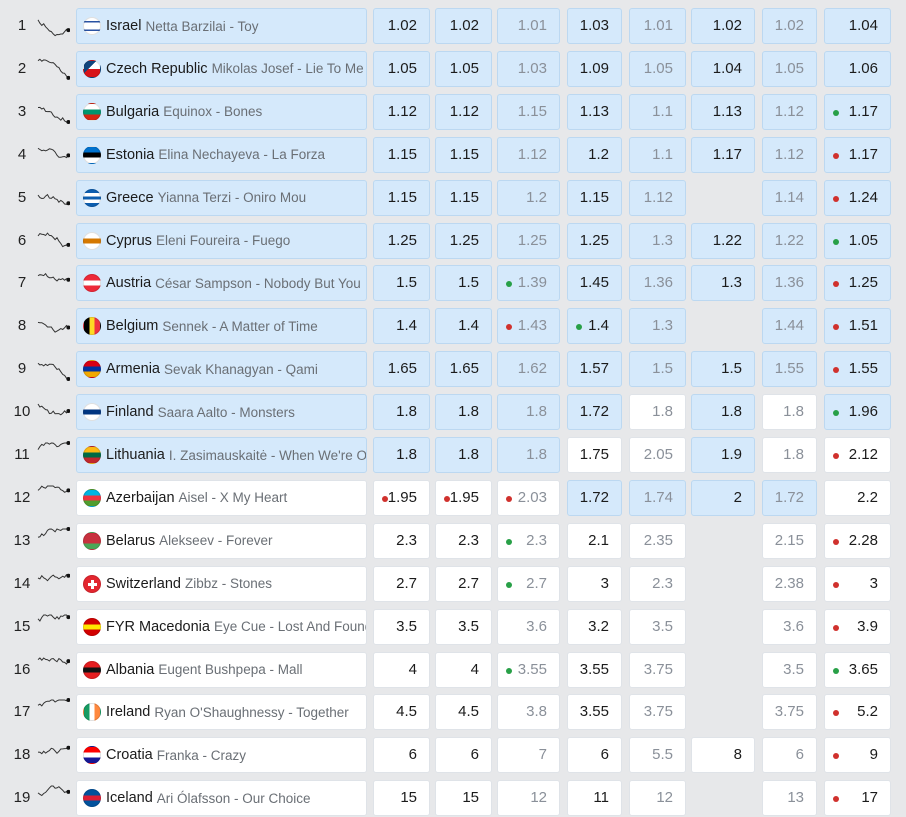 The width and height of the screenshot is (906, 817). Describe the element at coordinates (657, 540) in the screenshot. I see `odds-cell: 2.35` at that location.